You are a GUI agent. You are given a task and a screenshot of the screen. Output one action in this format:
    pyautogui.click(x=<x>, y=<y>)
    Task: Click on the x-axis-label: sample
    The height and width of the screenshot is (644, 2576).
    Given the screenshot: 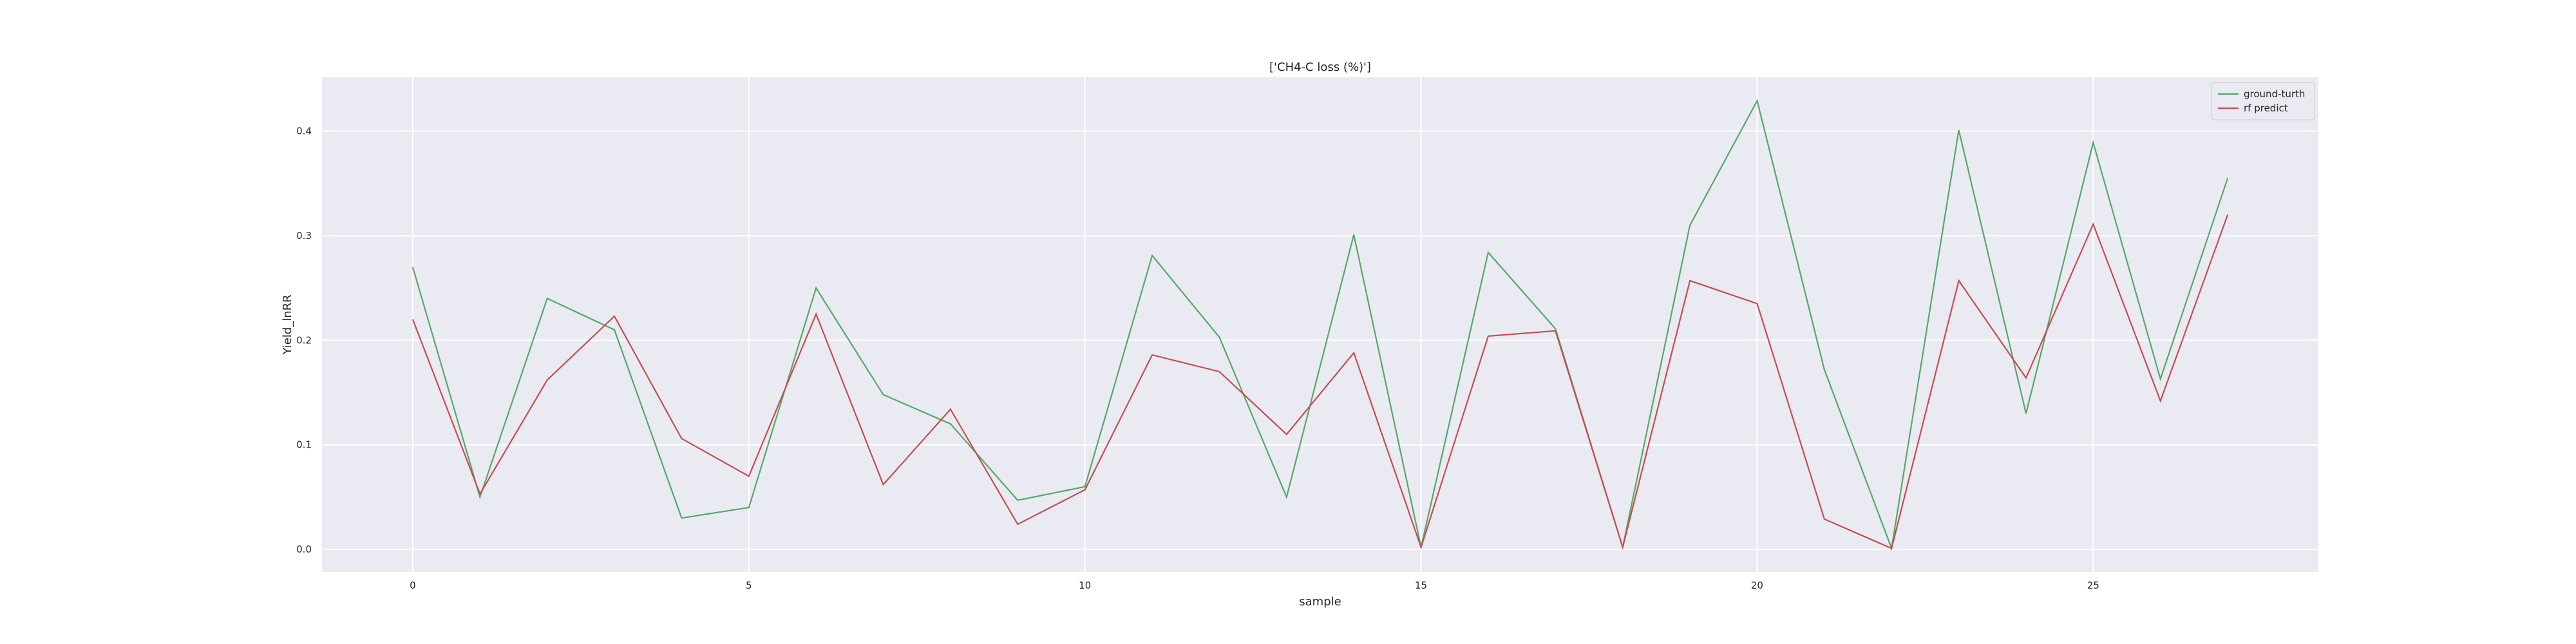 What is the action you would take?
    pyautogui.click(x=1320, y=602)
    